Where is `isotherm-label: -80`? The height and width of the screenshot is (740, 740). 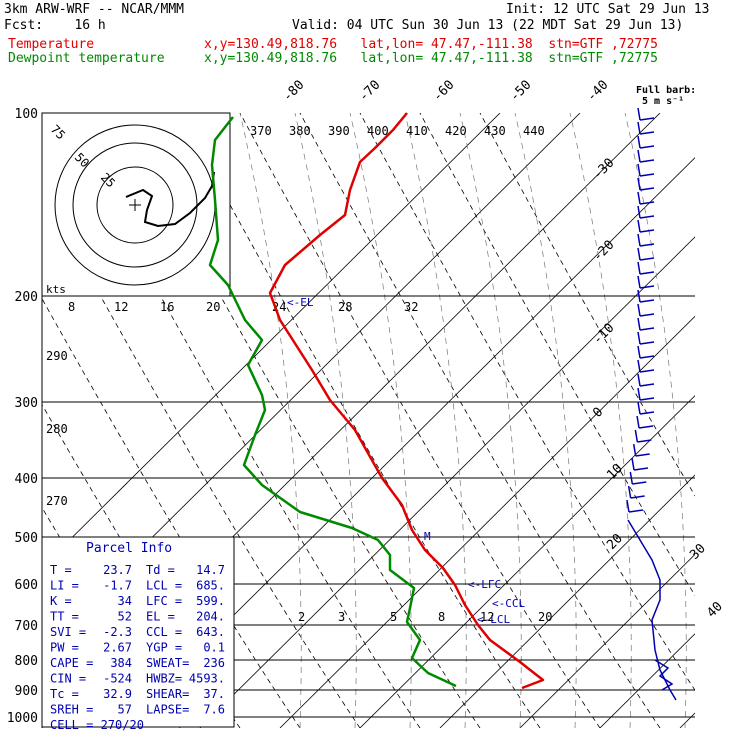
isotherm-label: -80 is located at coordinates (293, 91).